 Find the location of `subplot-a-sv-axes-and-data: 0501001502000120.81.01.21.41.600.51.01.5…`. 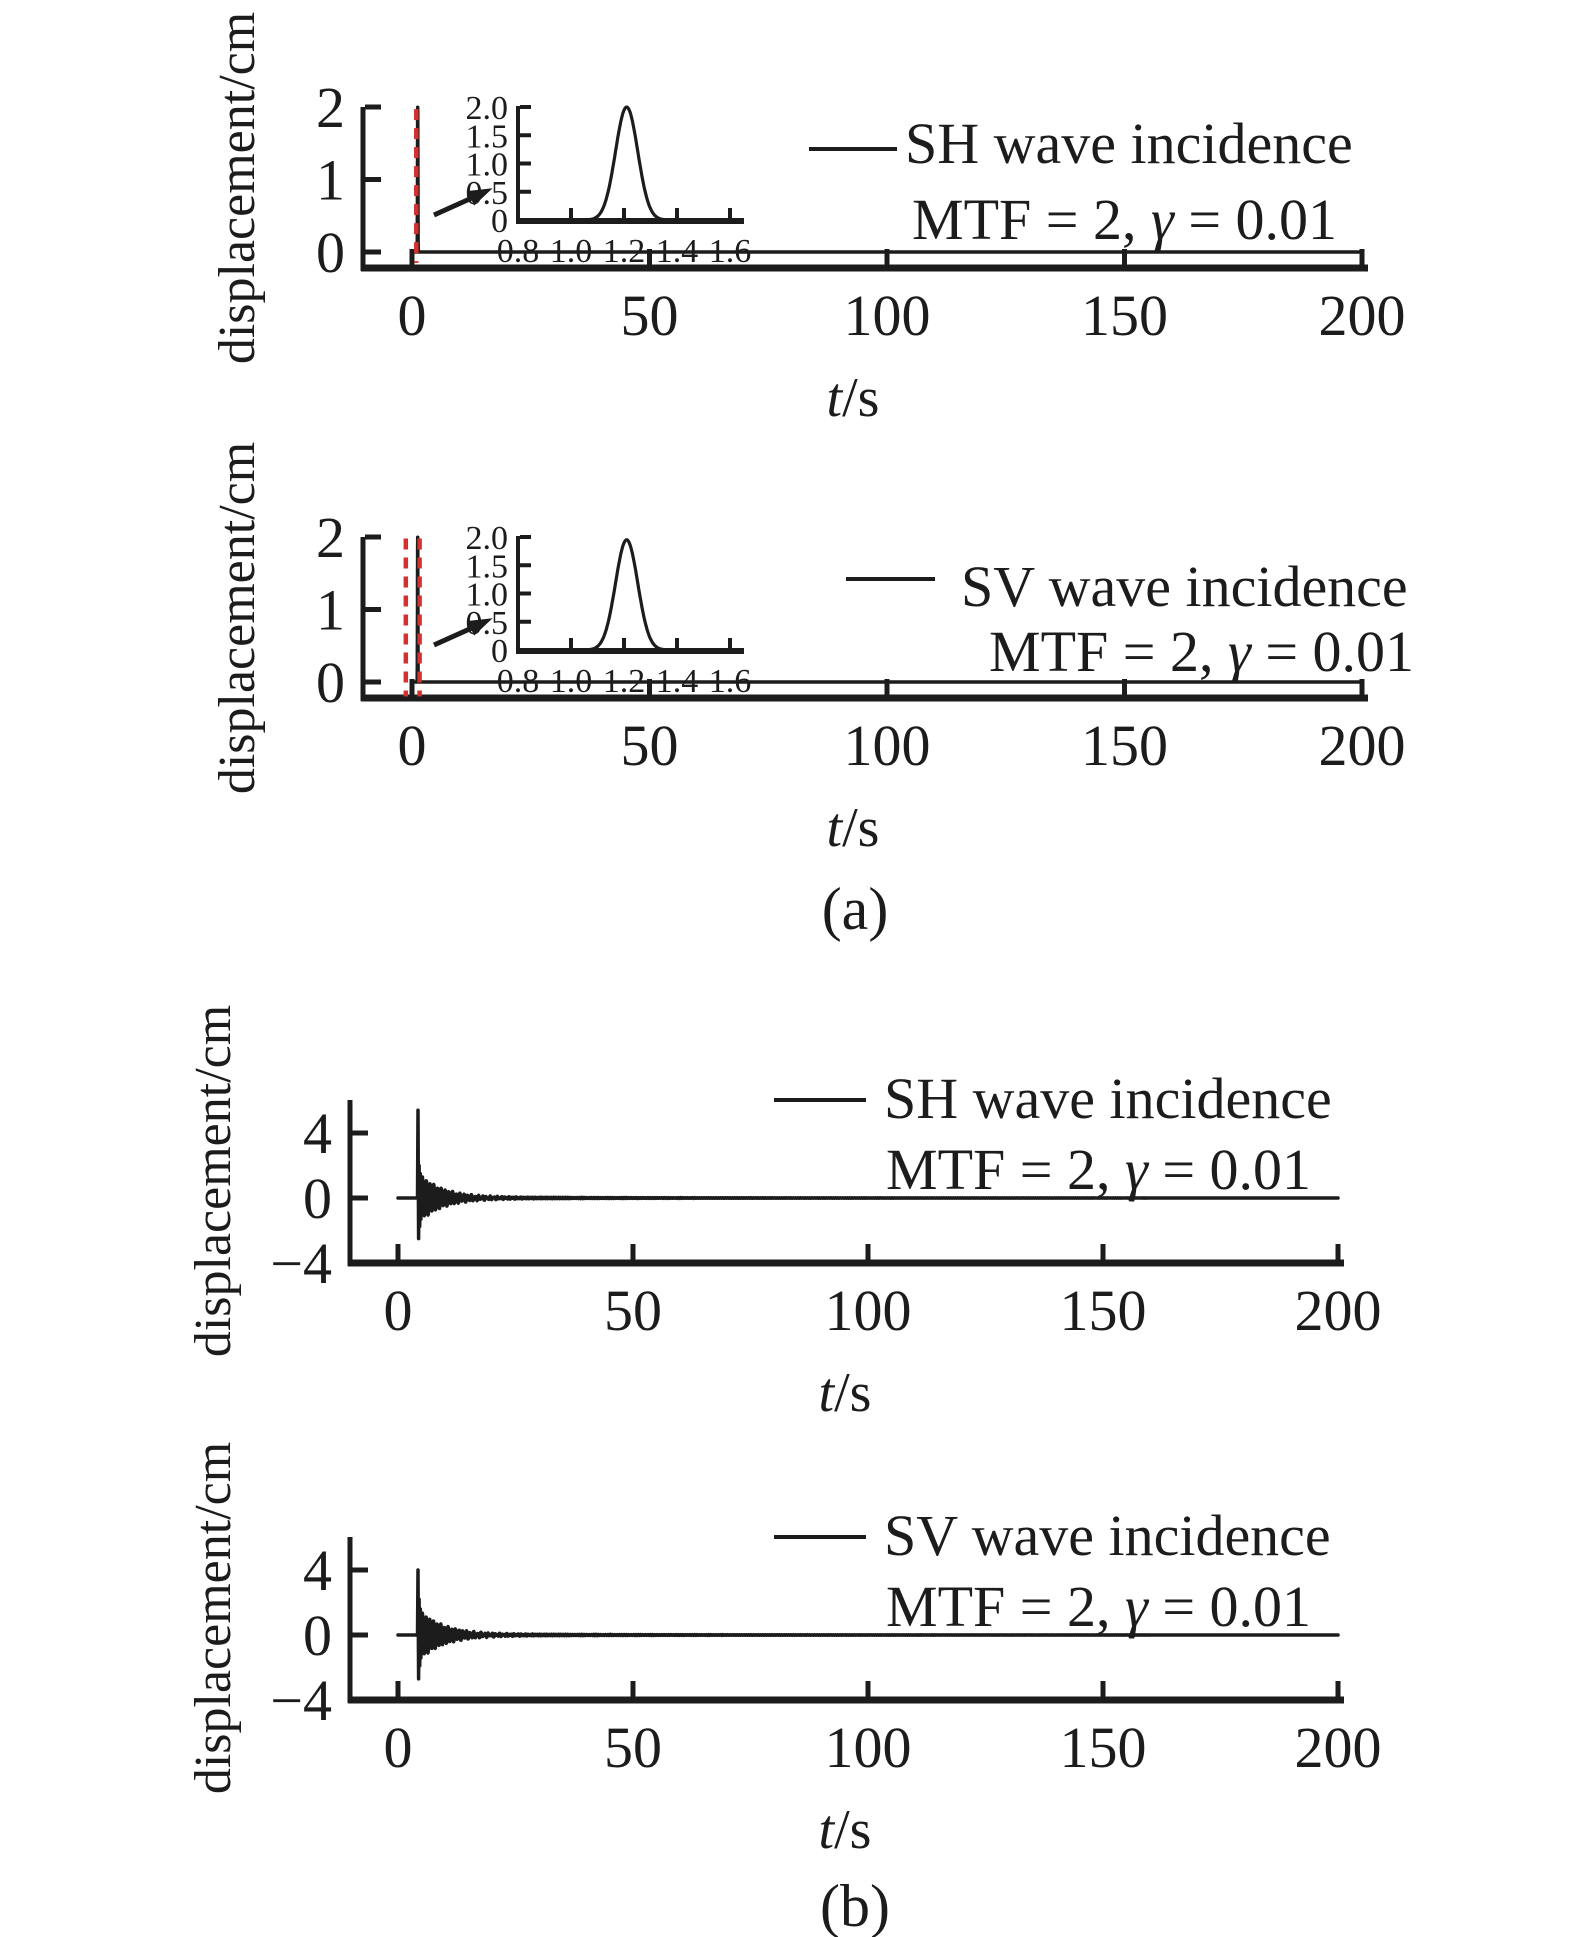

subplot-a-sv-axes-and-data: 0501001502000120.81.01.21.41.600.51.01.5… is located at coordinates (861, 641).